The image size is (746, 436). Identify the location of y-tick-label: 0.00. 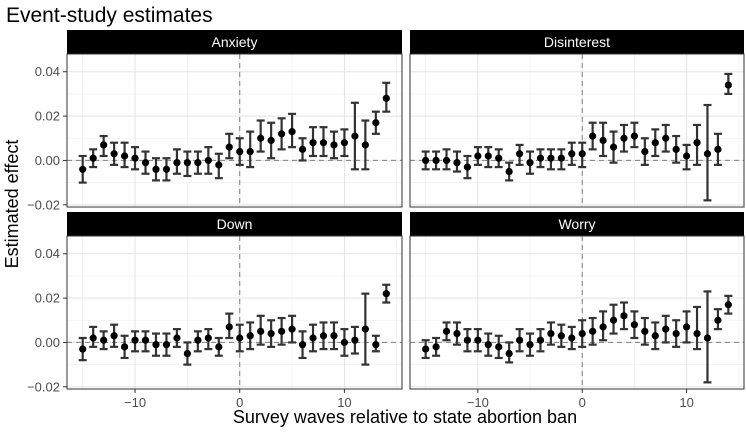
(47, 160).